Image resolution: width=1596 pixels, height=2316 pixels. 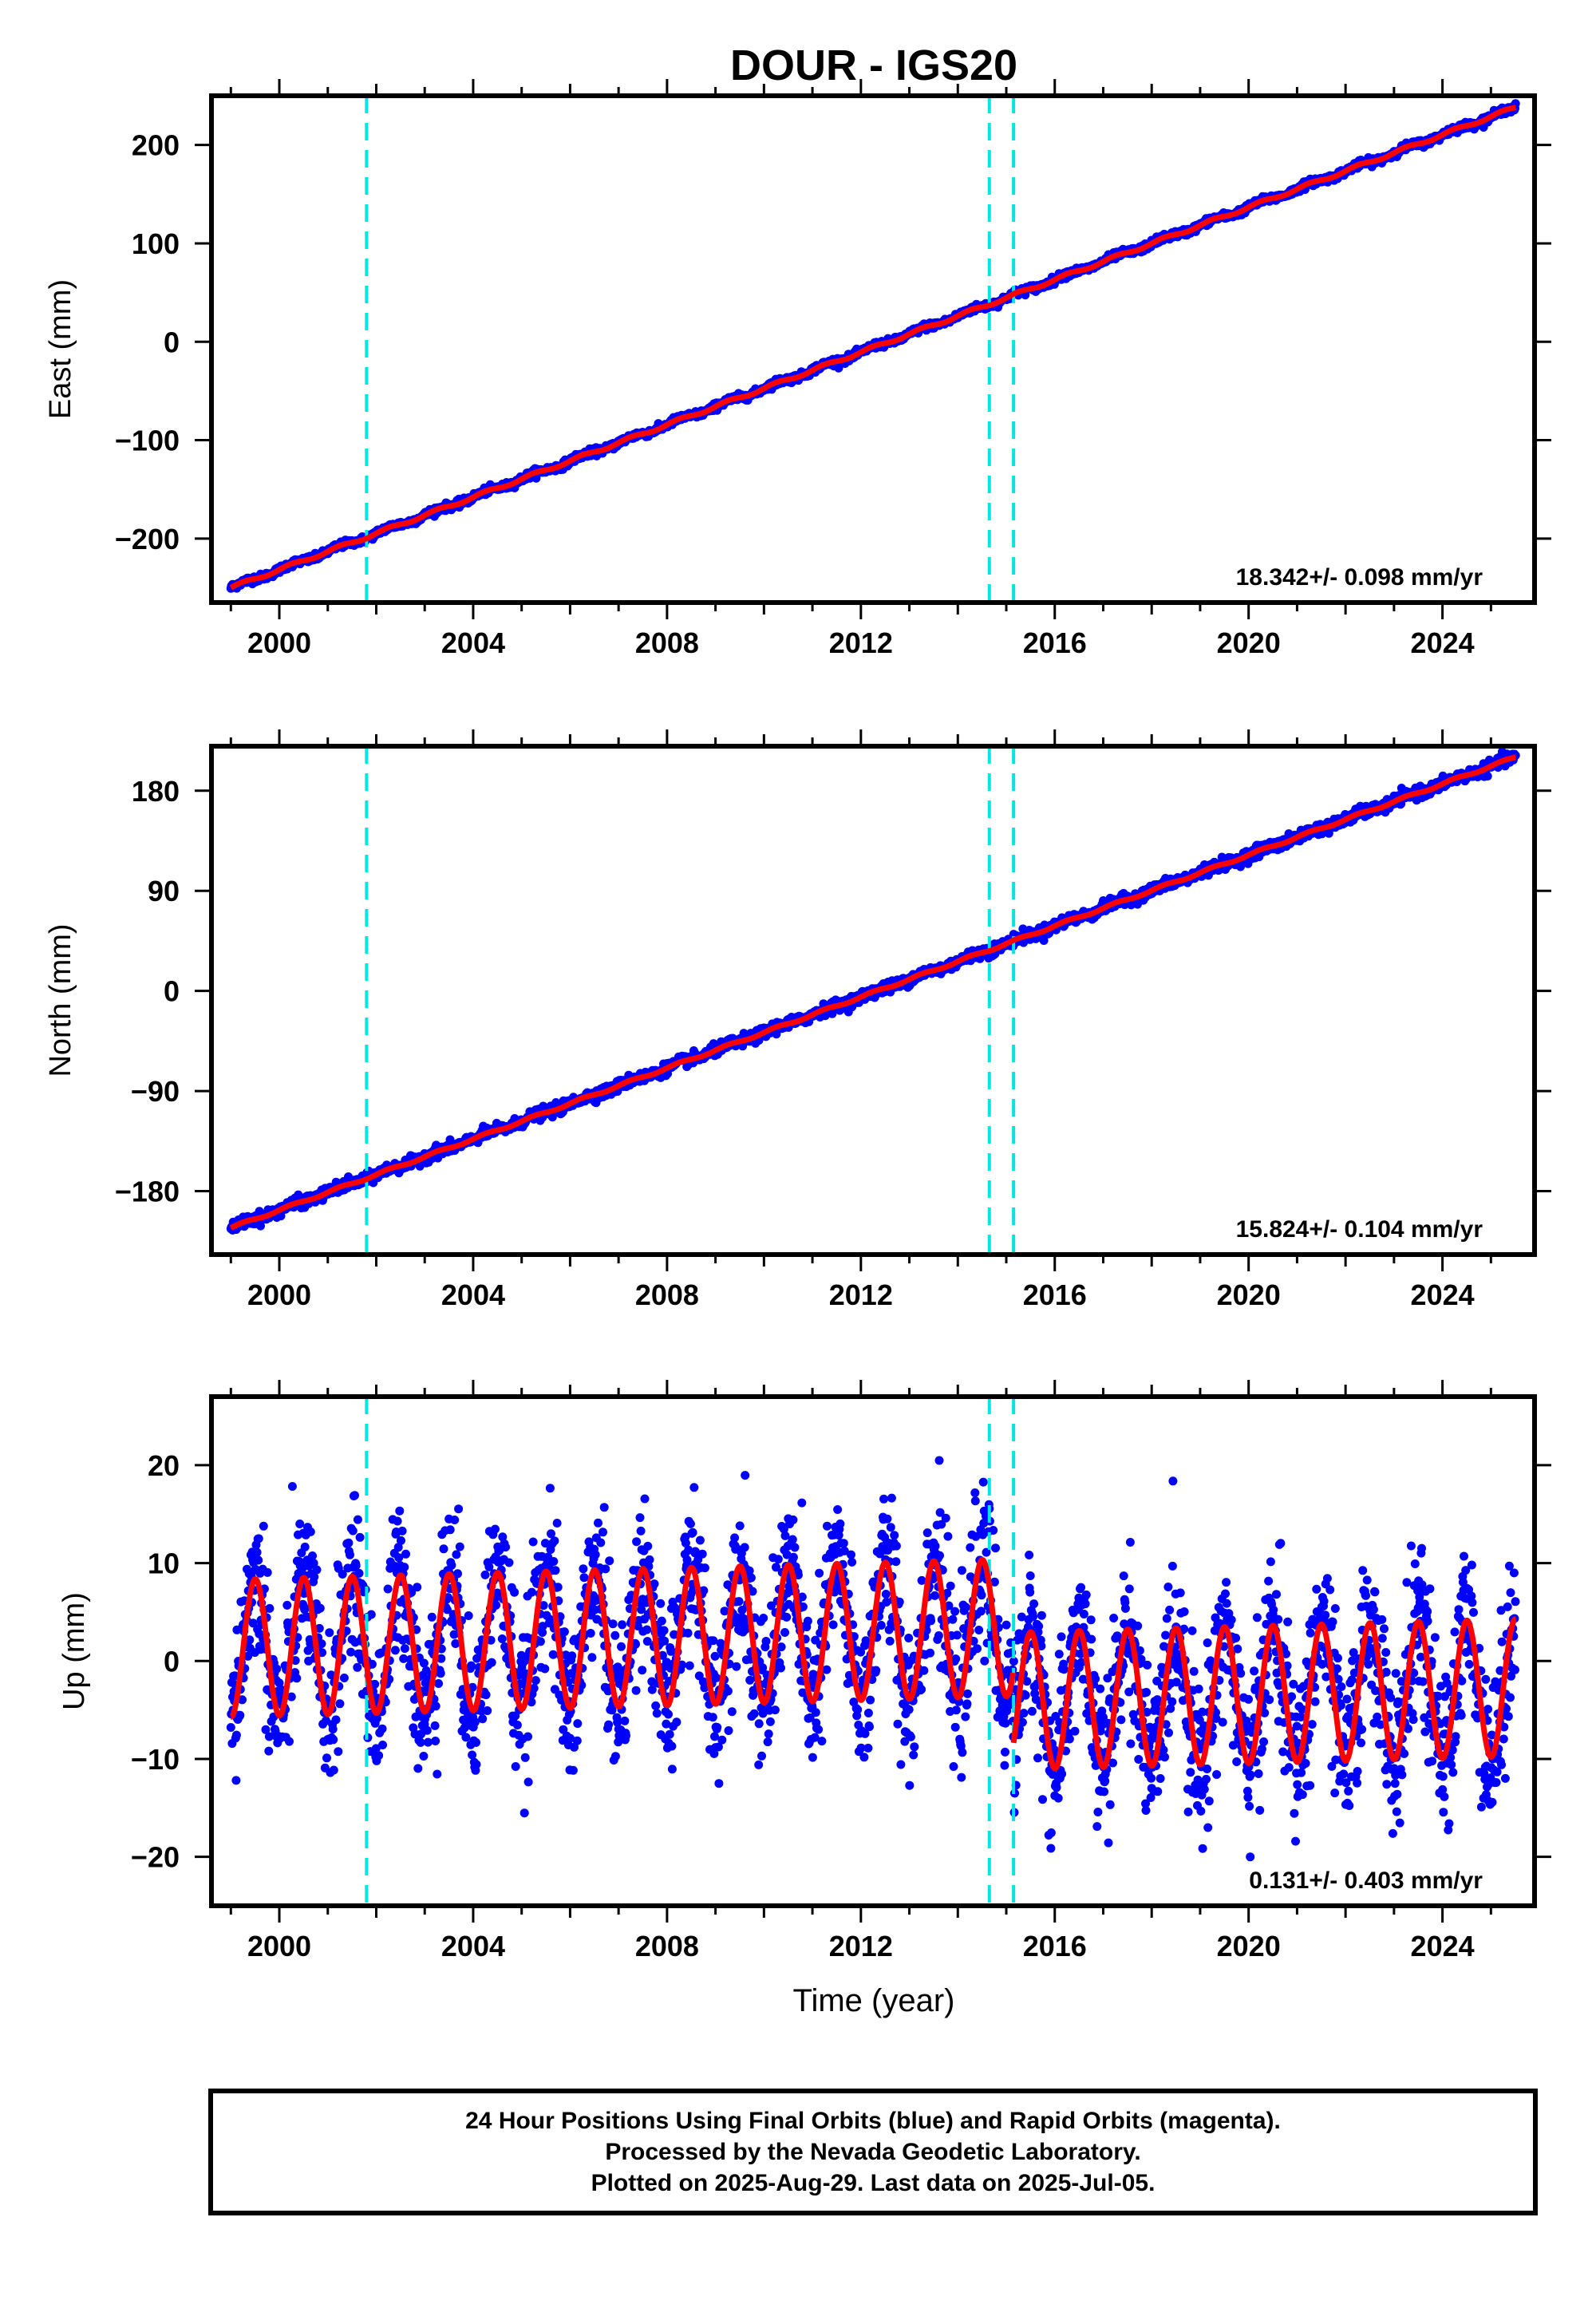 What do you see at coordinates (1359, 1229) in the screenshot?
I see `rate-label: 15.824+/- 0.104 mm/yr` at bounding box center [1359, 1229].